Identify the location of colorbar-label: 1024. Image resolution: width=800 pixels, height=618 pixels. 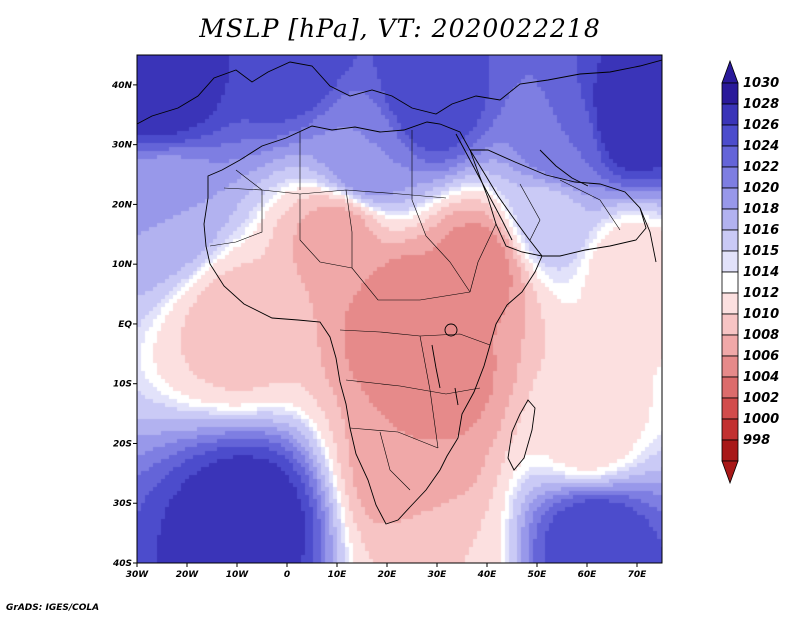
(761, 146).